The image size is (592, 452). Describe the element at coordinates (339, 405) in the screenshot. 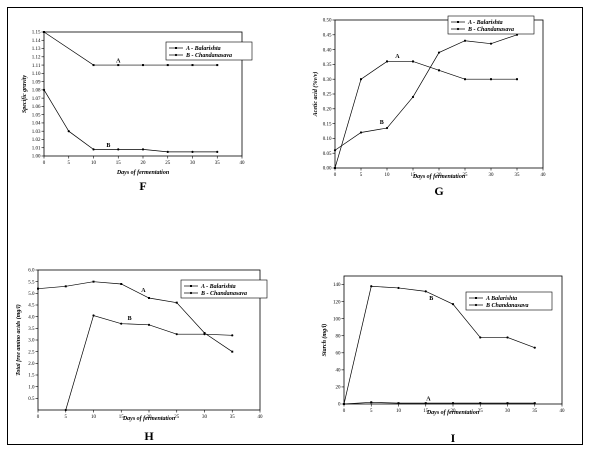

I see `y-tick-label: 0` at that location.